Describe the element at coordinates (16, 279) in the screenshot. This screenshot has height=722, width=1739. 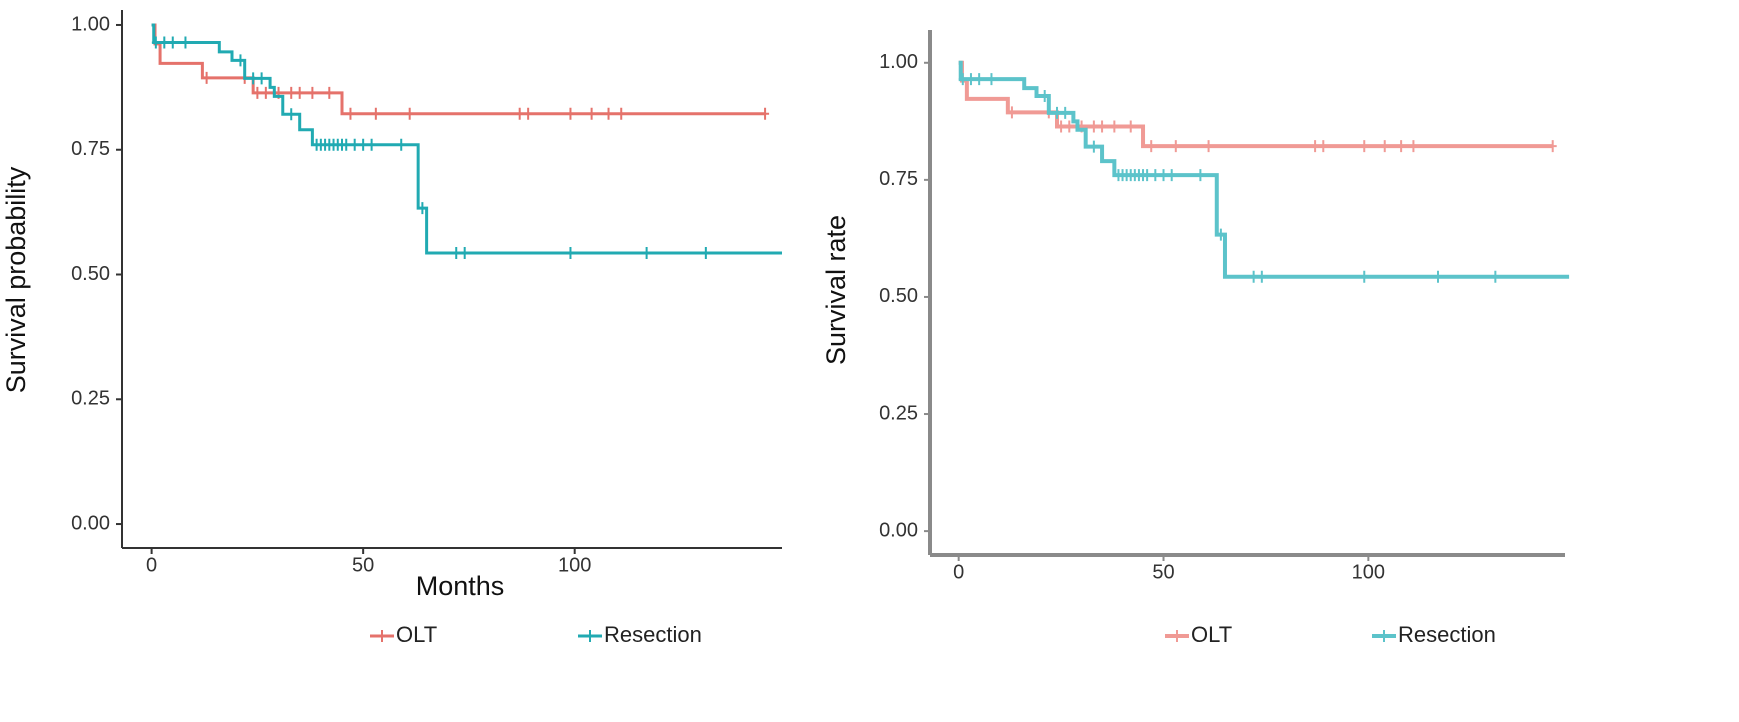
I see `y-axis-title: Survival probability` at that location.